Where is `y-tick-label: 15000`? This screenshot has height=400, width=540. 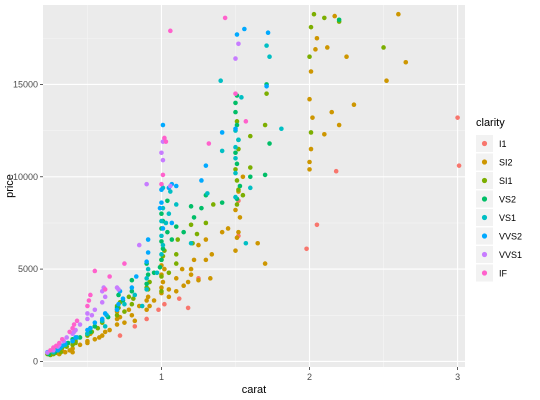
y-tick-label: 15000 is located at coordinates (25, 84).